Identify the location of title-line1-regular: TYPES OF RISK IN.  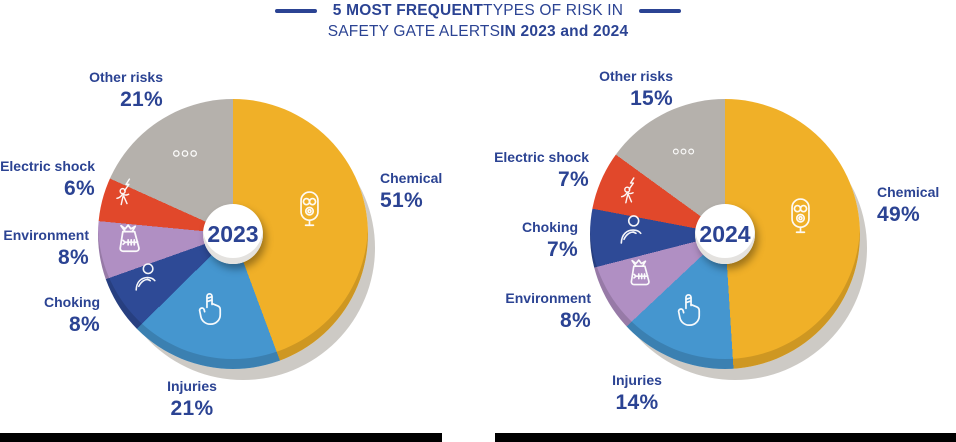
(553, 10).